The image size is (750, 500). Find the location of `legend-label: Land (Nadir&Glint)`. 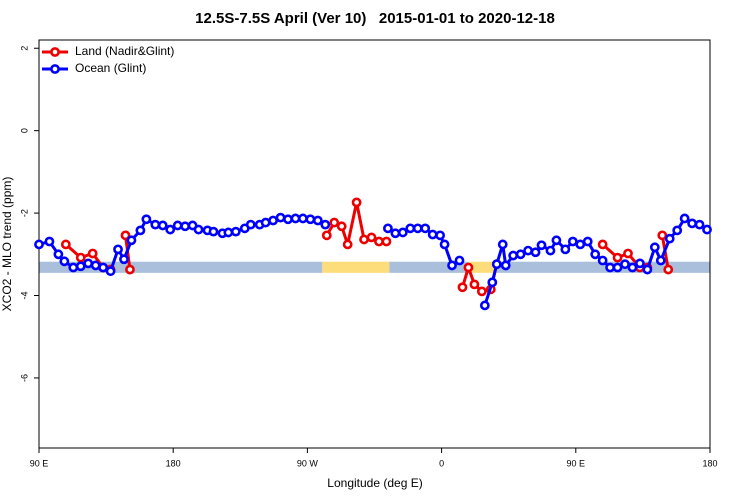

legend-label: Land (Nadir&Glint) is located at coordinates (124, 51).